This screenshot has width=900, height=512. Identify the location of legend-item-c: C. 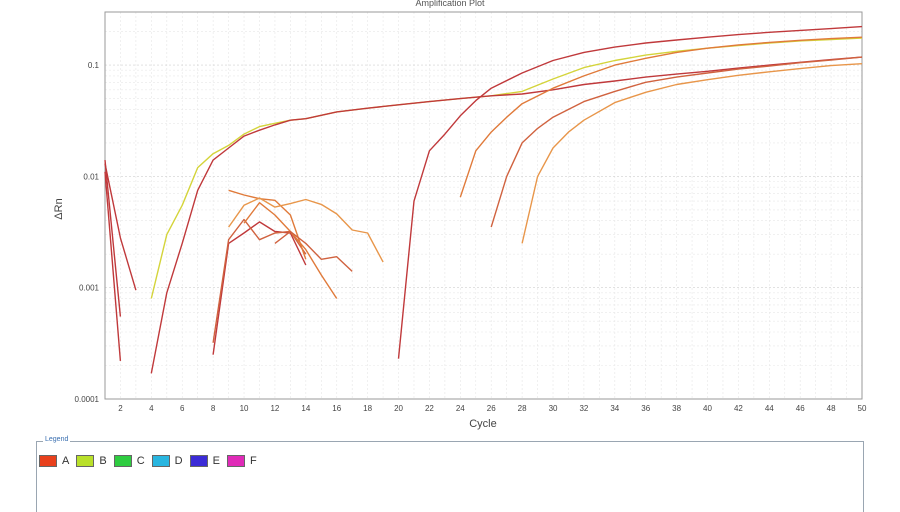
(129, 461).